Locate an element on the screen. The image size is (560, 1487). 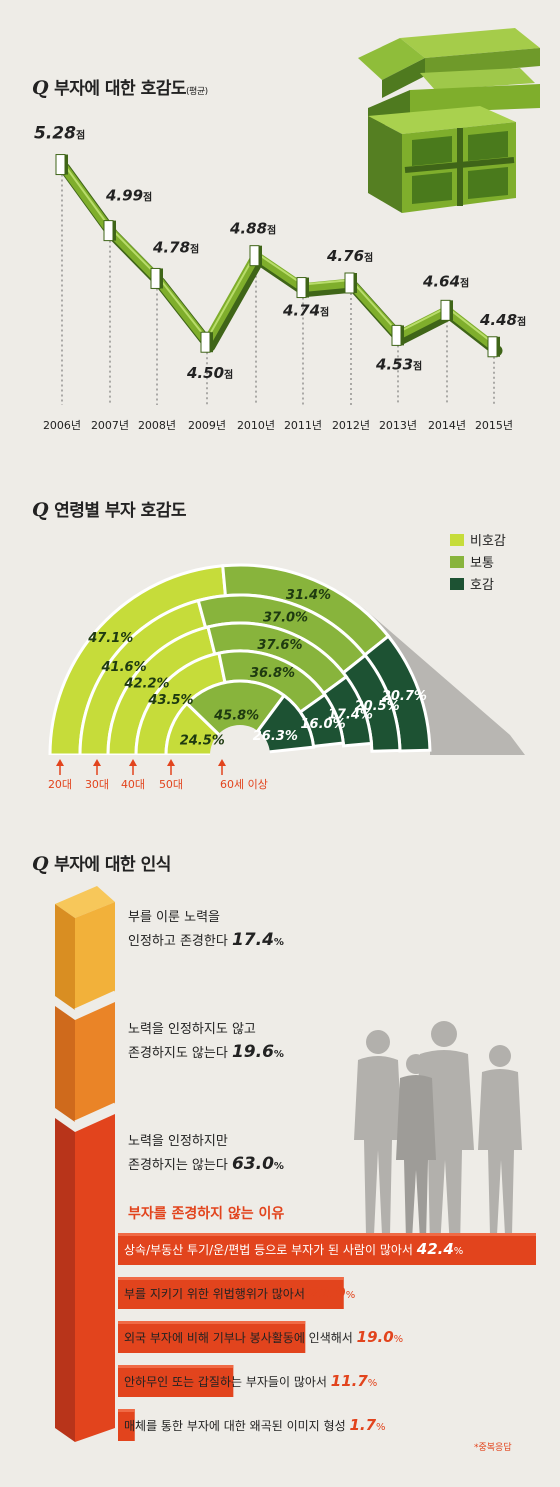
perception-stacked-column is located at coordinates (85, 1164).